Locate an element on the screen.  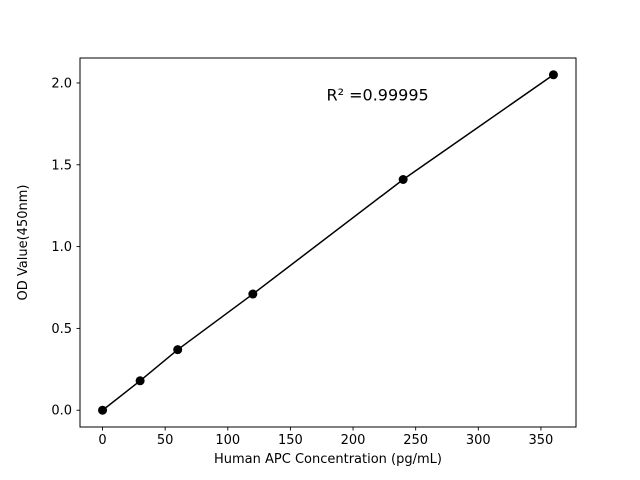
x-tick-label: 150 is located at coordinates (290, 440).